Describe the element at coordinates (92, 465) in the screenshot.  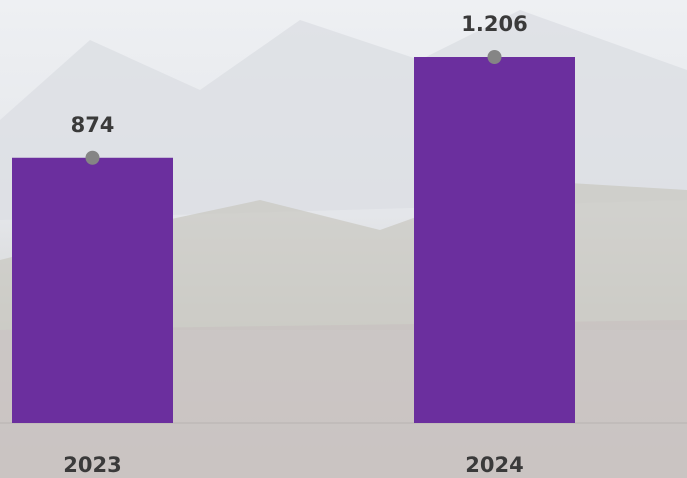
I see `x-tick-label: 2023` at that location.